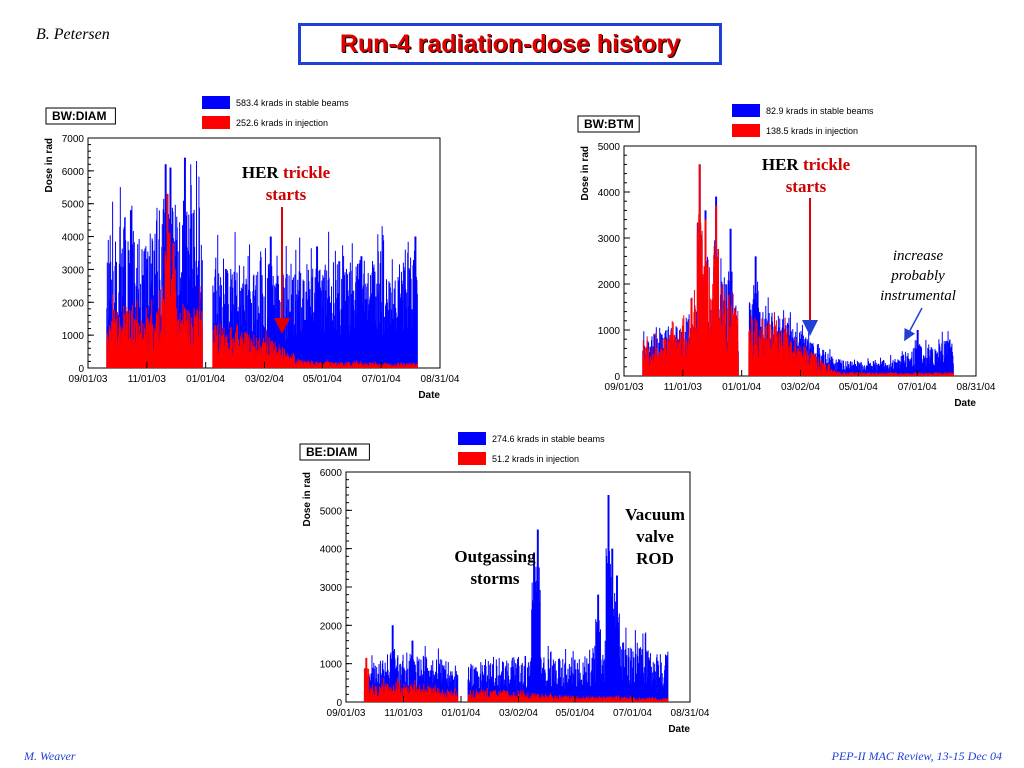 This screenshot has width=1024, height=768. Describe the element at coordinates (81, 369) in the screenshot. I see `y-tick-label: 0` at that location.